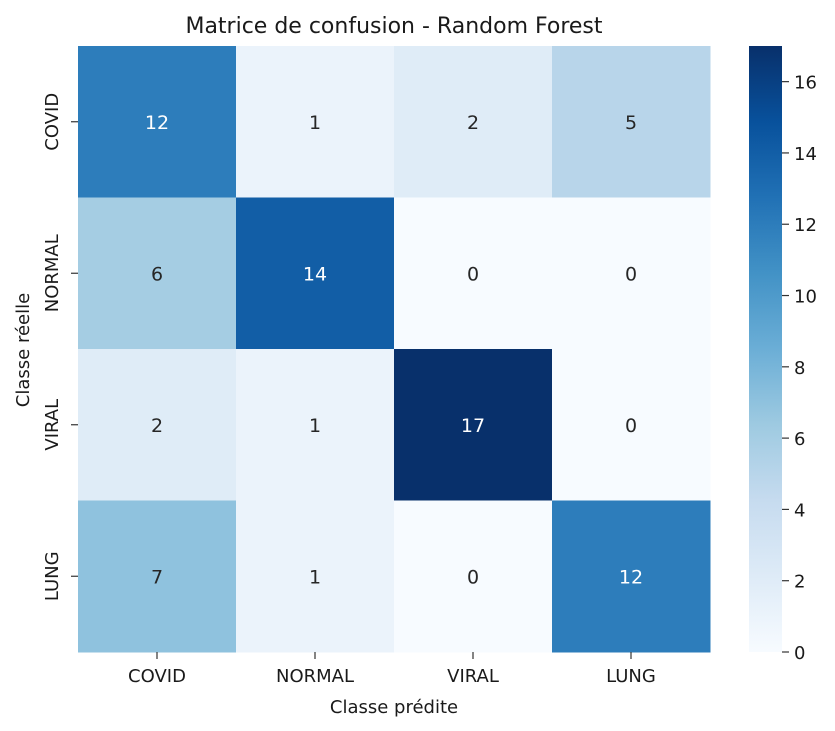  I want to click on y-tick-label: NORMAL, so click(52, 273).